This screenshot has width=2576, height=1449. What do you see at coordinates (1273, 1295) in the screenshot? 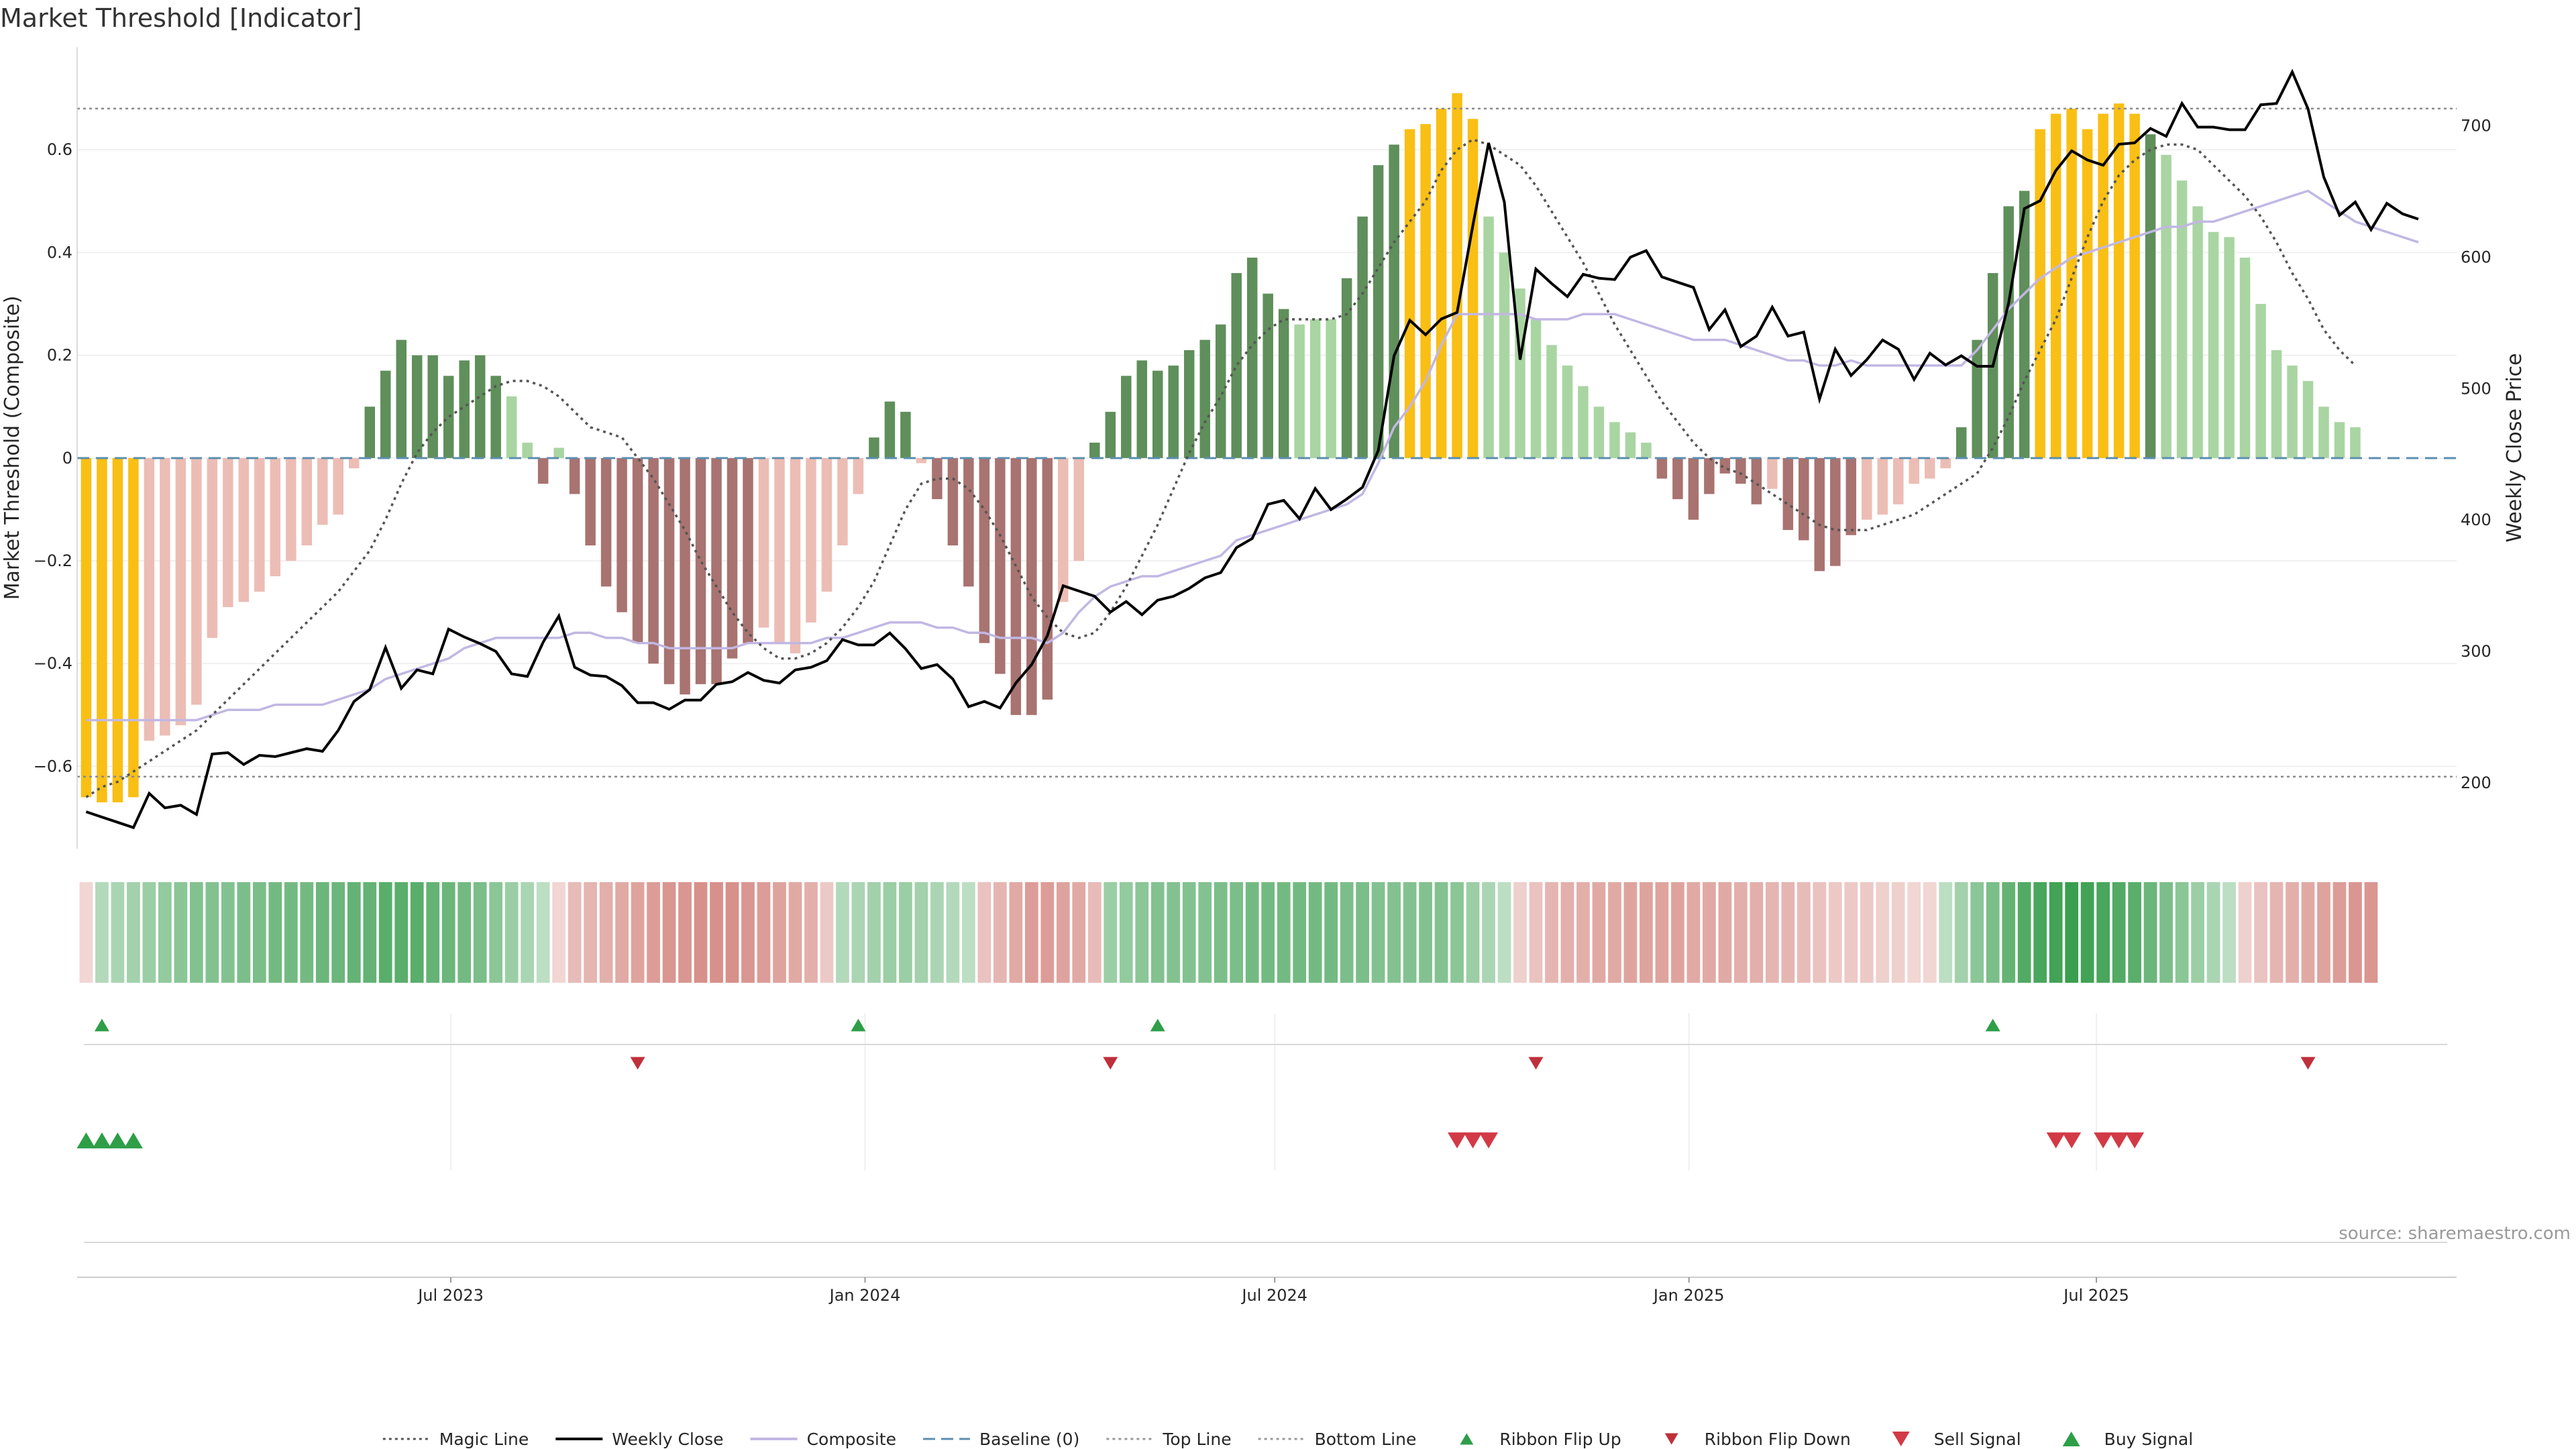
I see `x-tick-label: Jul 2024` at bounding box center [1273, 1295].